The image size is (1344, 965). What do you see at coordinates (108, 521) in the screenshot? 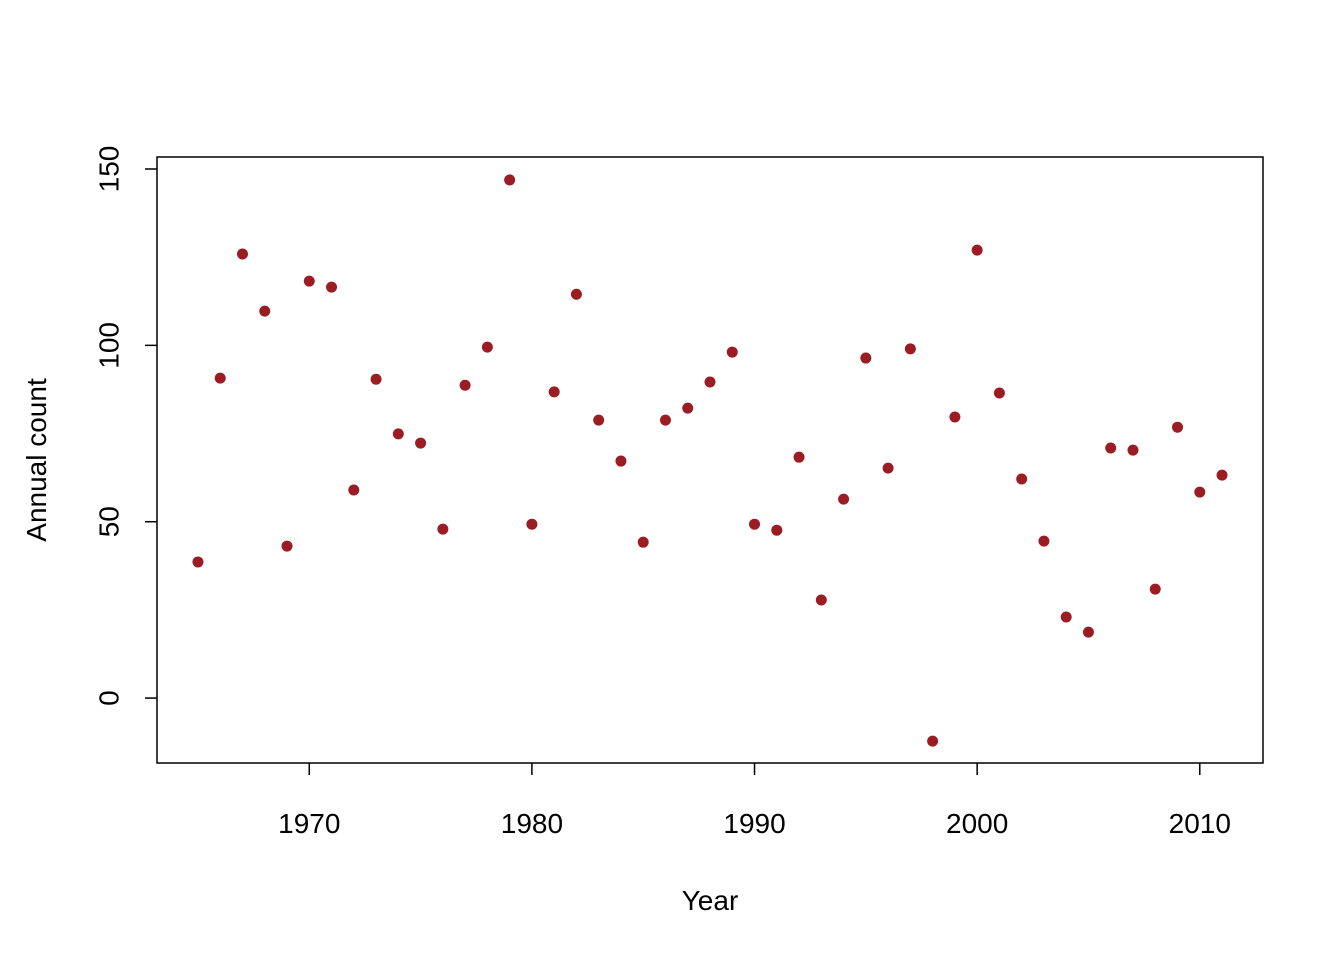
I see `y-tick-label: 50` at bounding box center [108, 521].